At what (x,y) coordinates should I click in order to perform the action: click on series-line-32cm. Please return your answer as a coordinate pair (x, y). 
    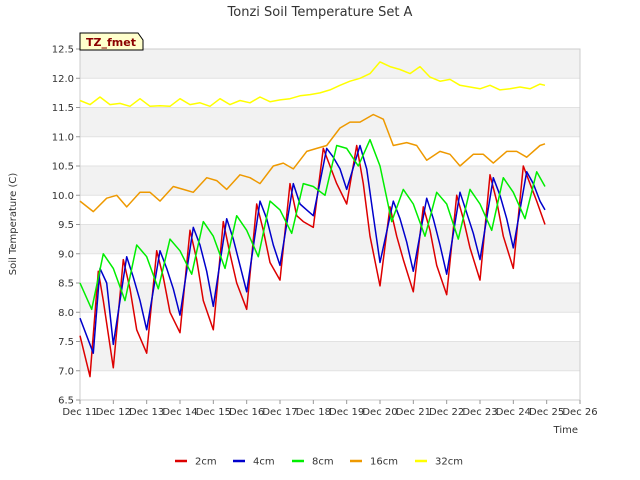
    Looking at the image, I should click on (312, 84).